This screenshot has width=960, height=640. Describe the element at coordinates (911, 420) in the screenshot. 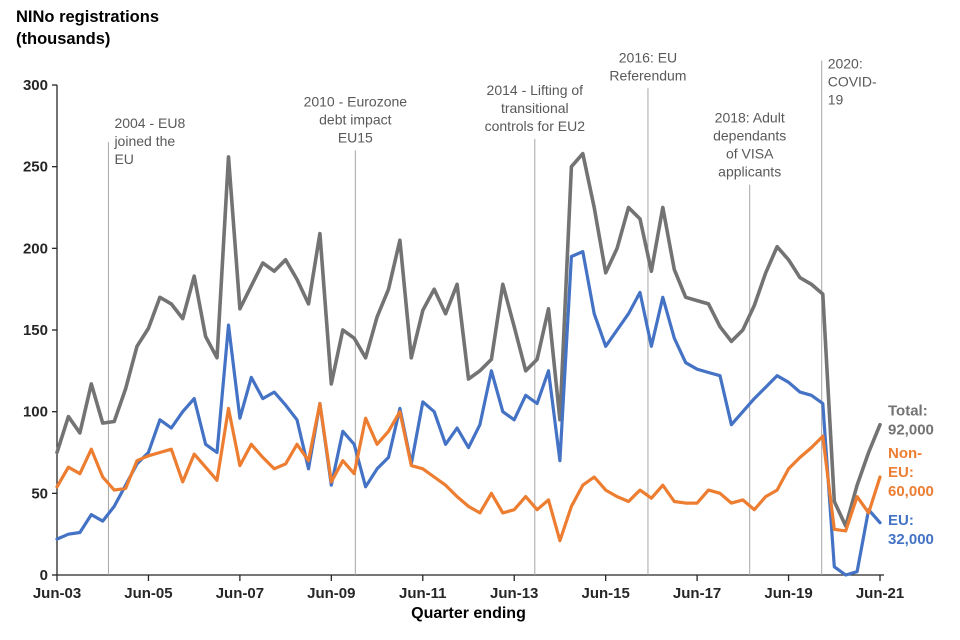

I see `series-end-label-total: Total: 92,000` at that location.